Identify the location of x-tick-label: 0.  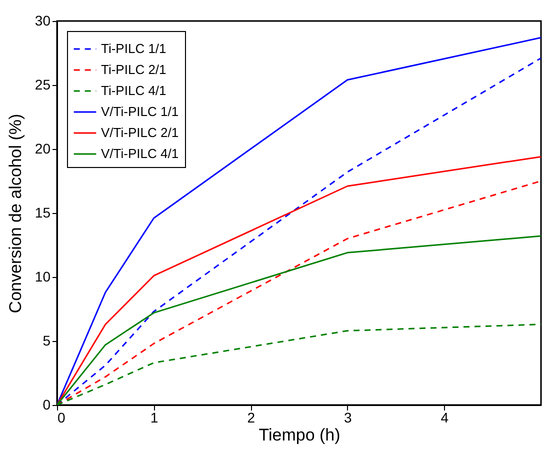
(62, 418).